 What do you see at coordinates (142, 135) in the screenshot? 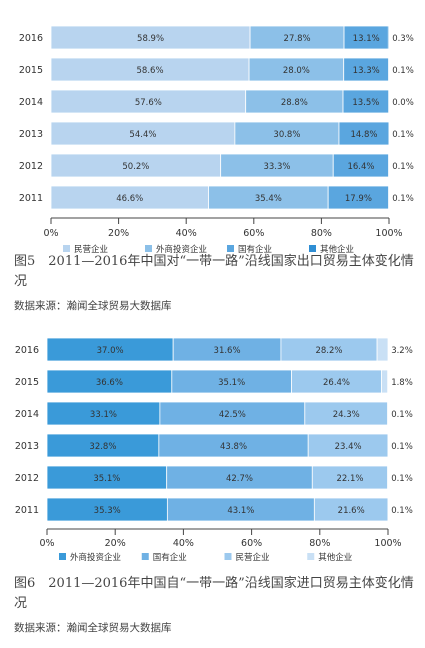
I see `data-label: 54.4%` at bounding box center [142, 135].